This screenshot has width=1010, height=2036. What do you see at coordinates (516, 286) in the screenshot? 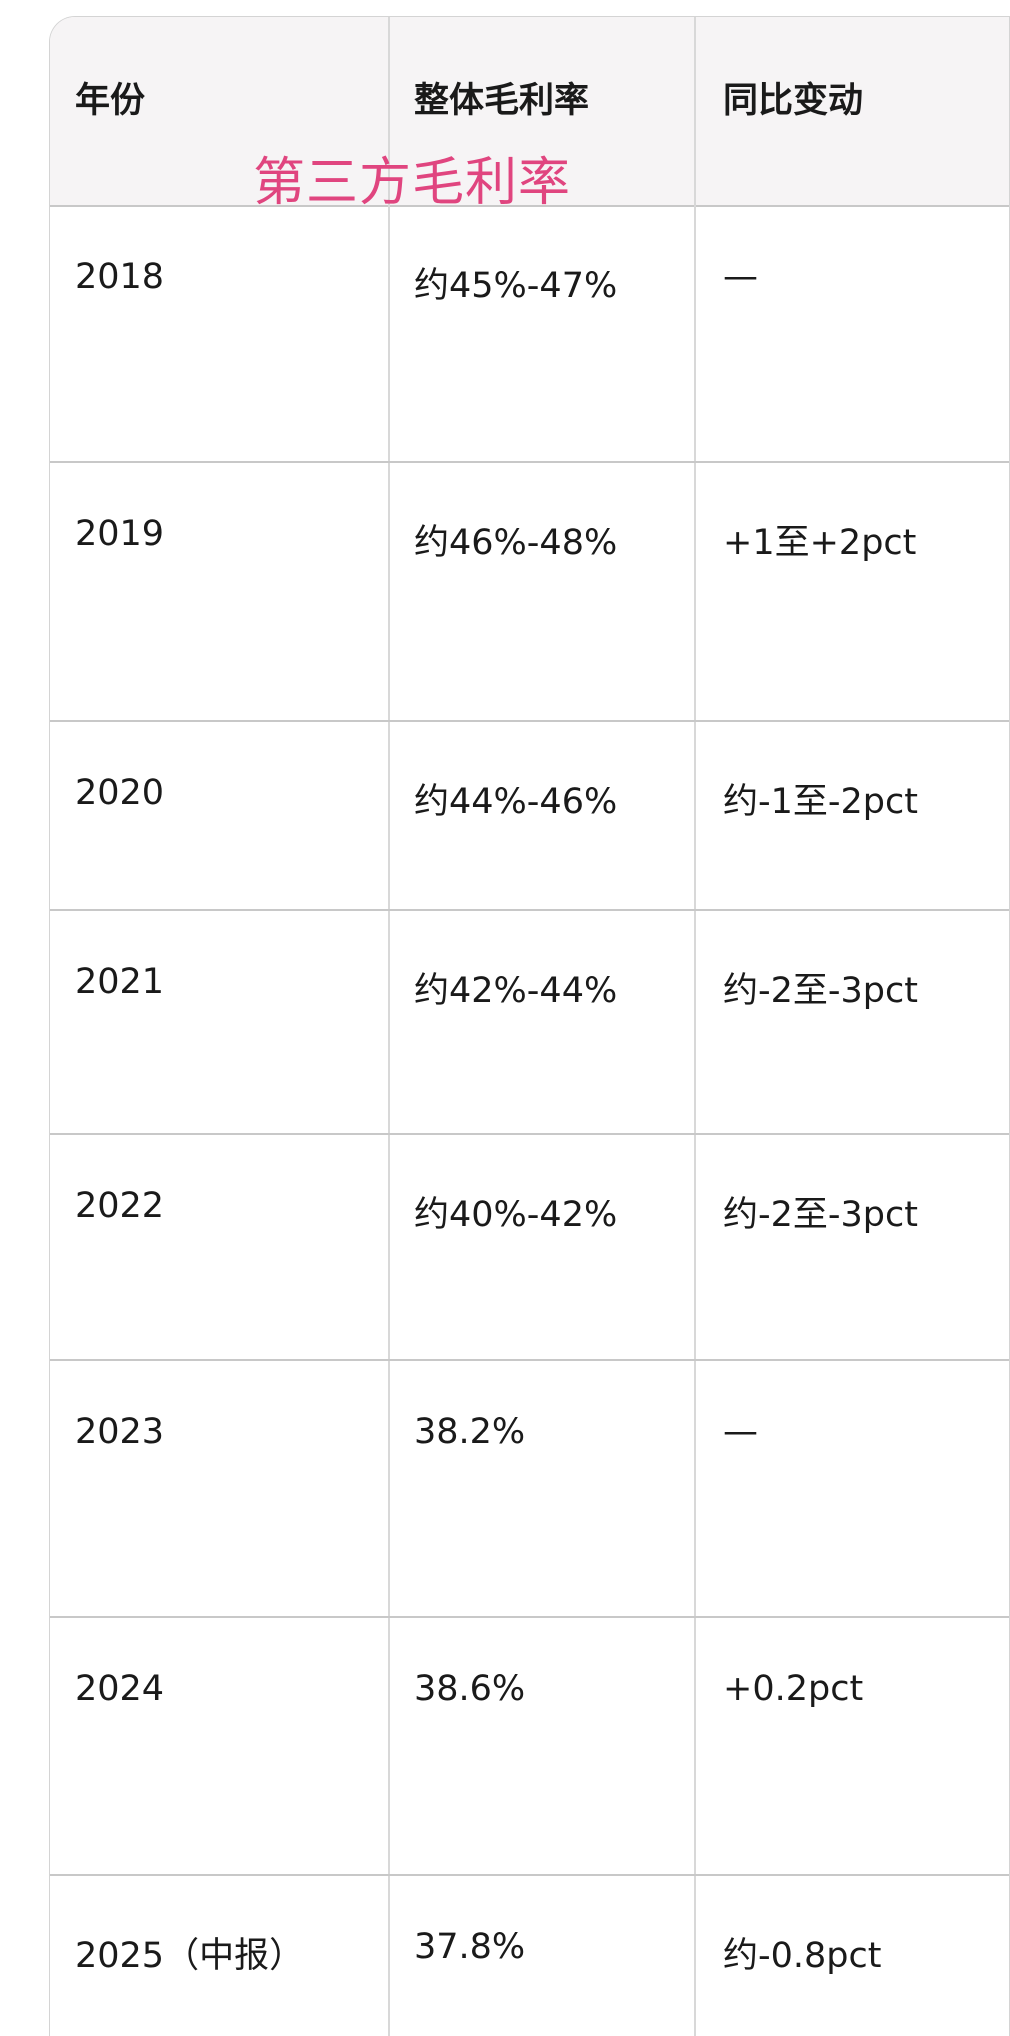
I see `cell-margin: 约45%-47%` at bounding box center [516, 286].